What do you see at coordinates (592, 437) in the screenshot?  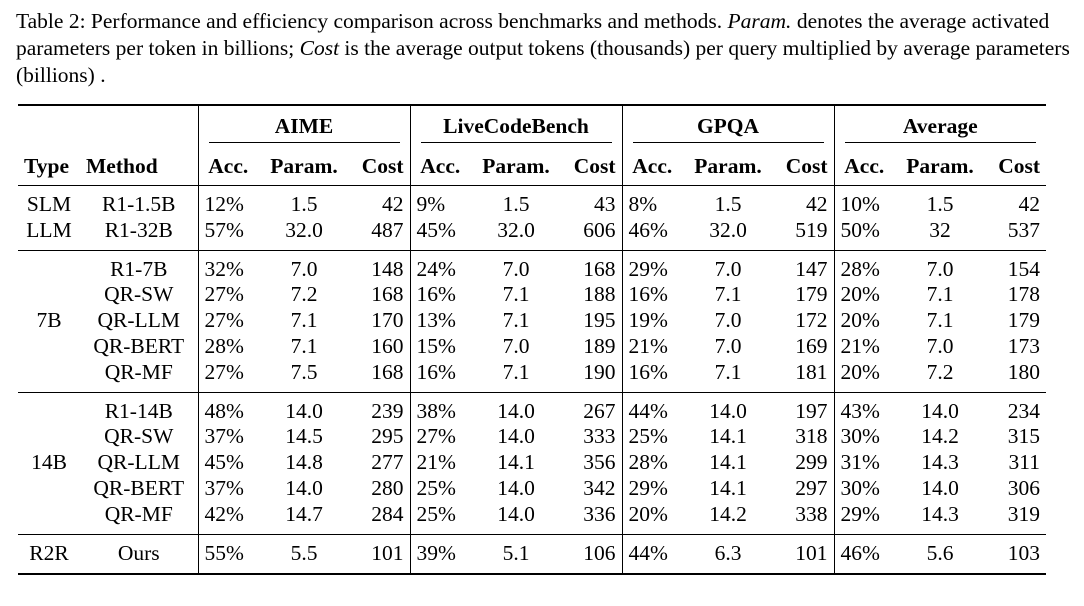 I see `cost-cell: 333` at bounding box center [592, 437].